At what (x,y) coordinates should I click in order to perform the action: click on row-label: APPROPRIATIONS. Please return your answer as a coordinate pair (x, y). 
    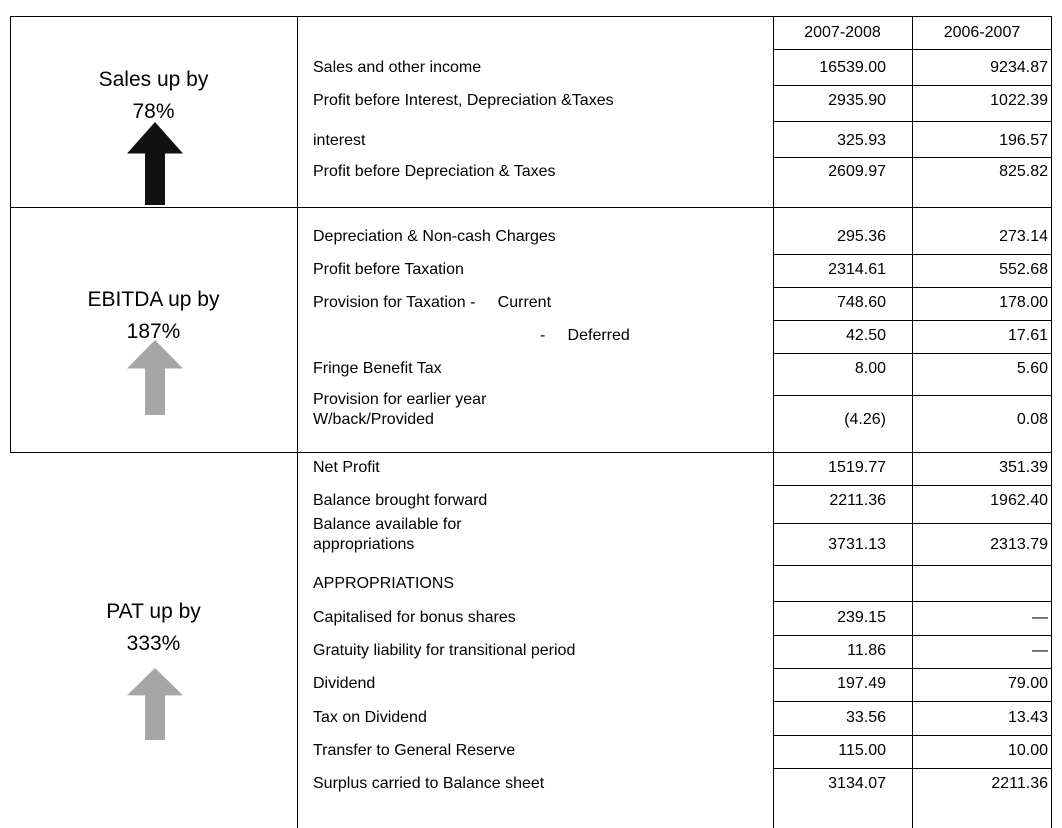
    Looking at the image, I should click on (384, 583).